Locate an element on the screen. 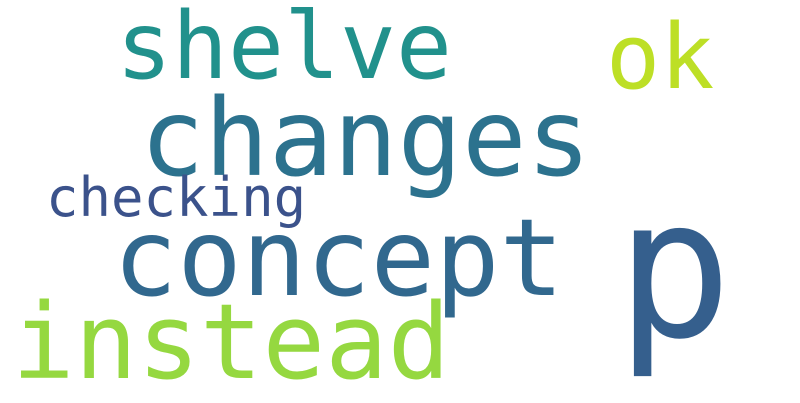 Image resolution: width=800 pixels, height=403 pixels. word-checking: checking is located at coordinates (176, 197).